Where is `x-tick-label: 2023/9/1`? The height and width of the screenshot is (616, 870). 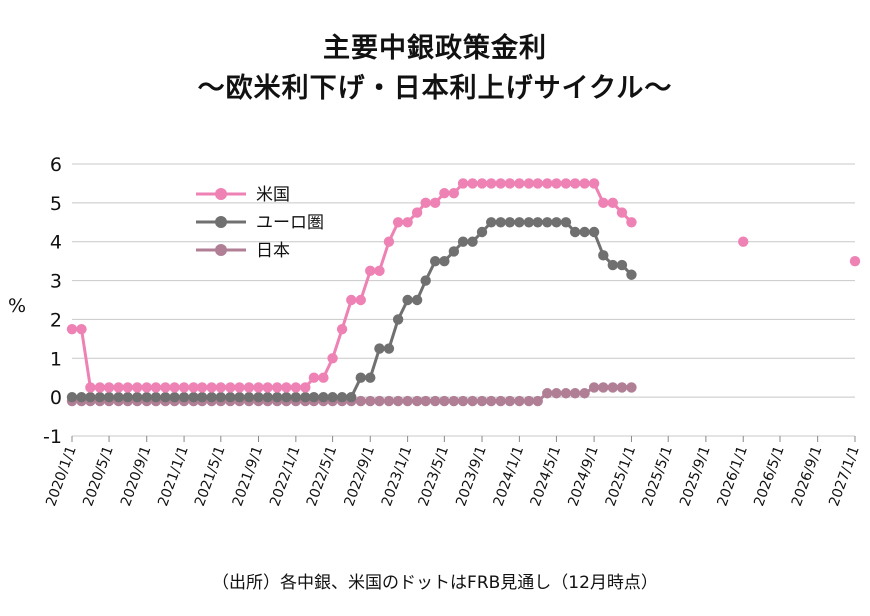
x-tick-label: 2023/9/1 is located at coordinates (471, 476).